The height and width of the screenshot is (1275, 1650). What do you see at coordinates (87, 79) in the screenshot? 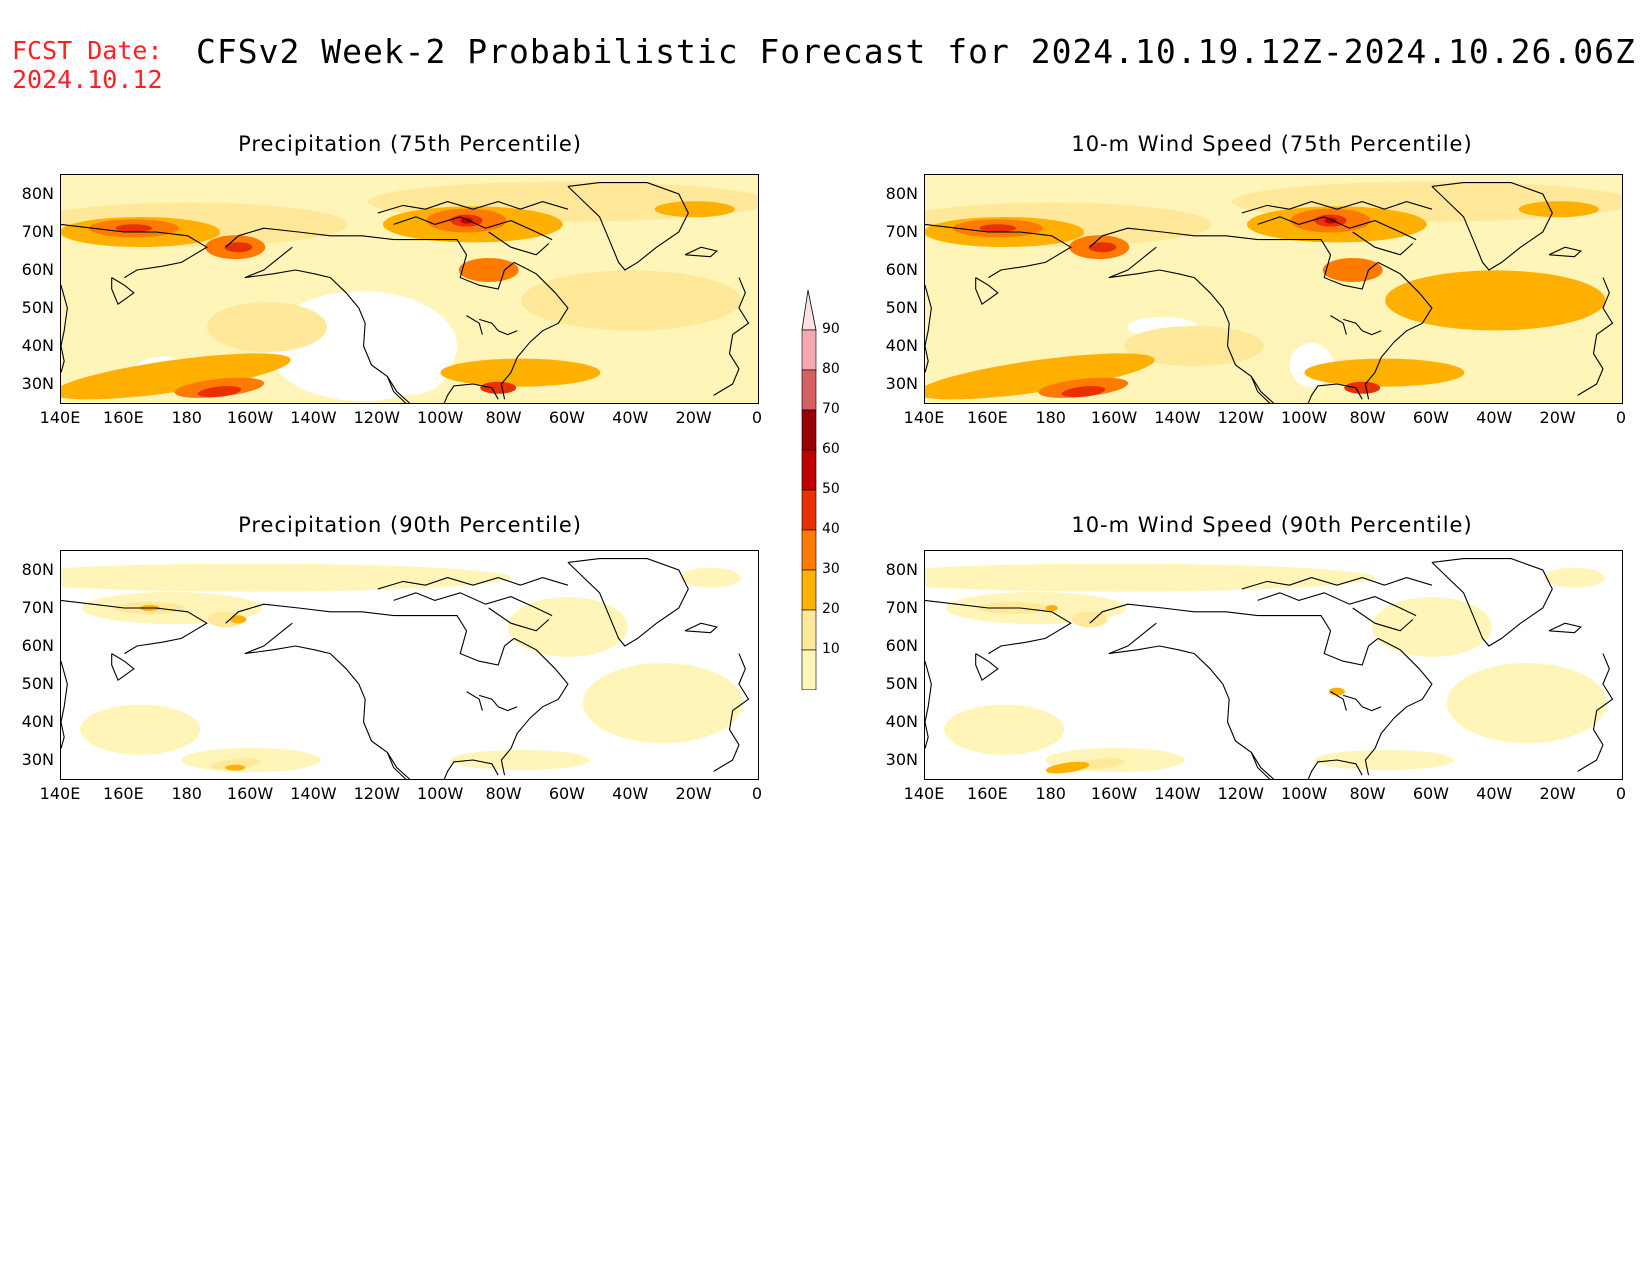
I see `forecast-date-value: 2024.10.12` at bounding box center [87, 79].